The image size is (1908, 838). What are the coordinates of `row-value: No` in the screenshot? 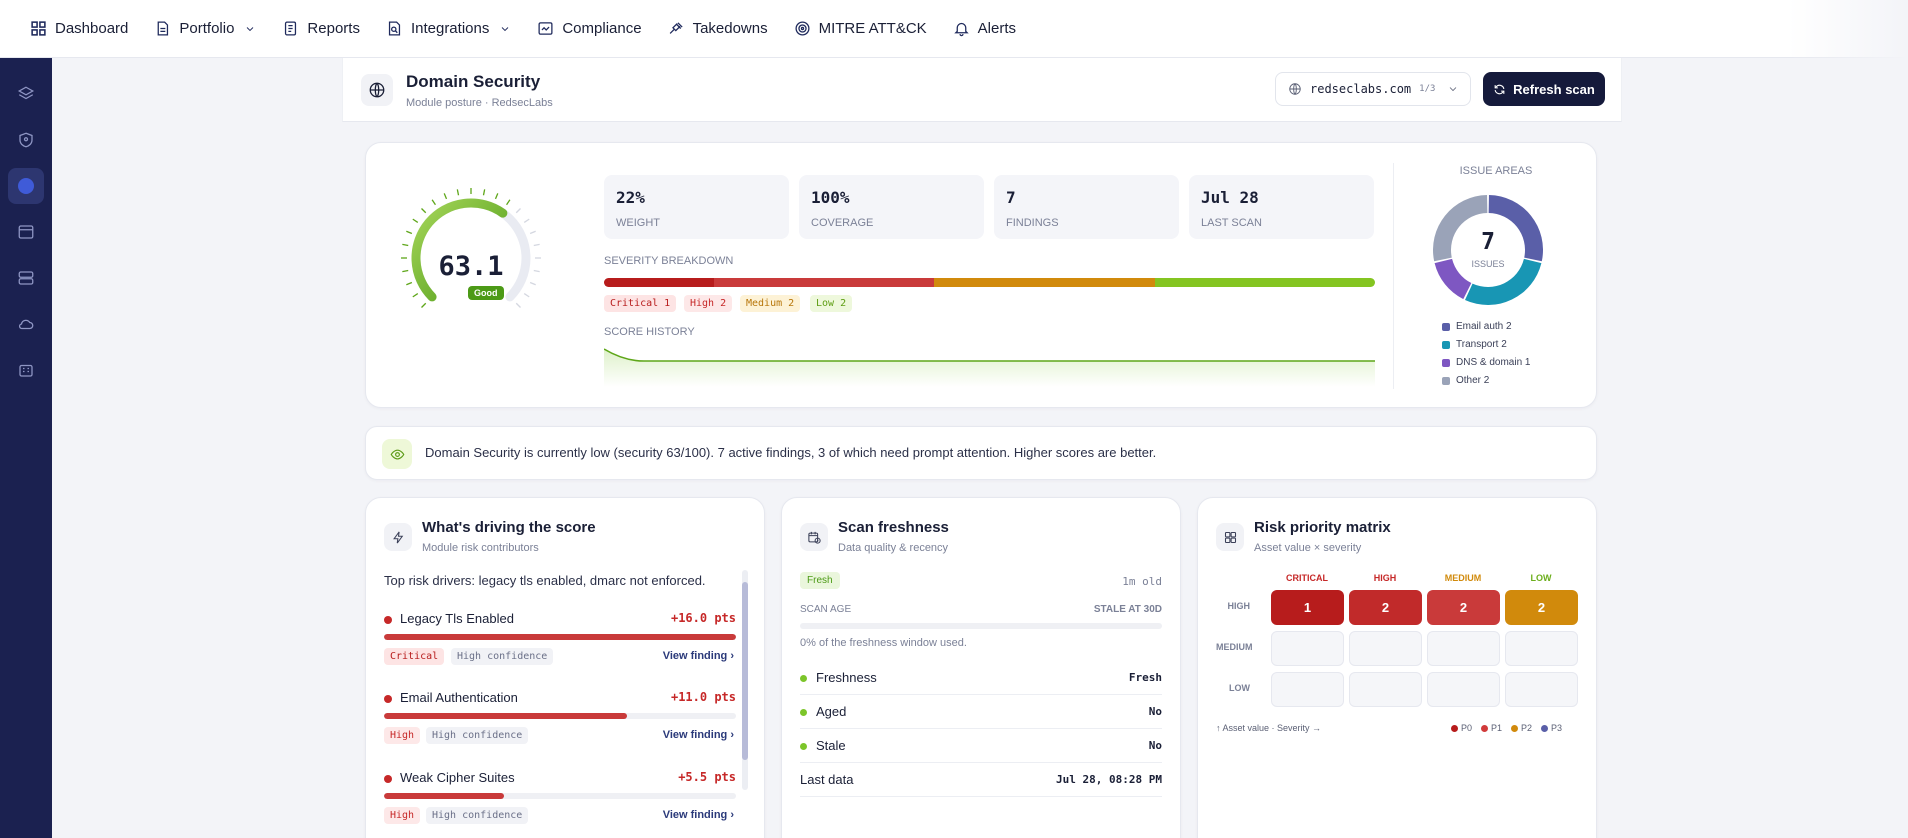 It's located at (1155, 745).